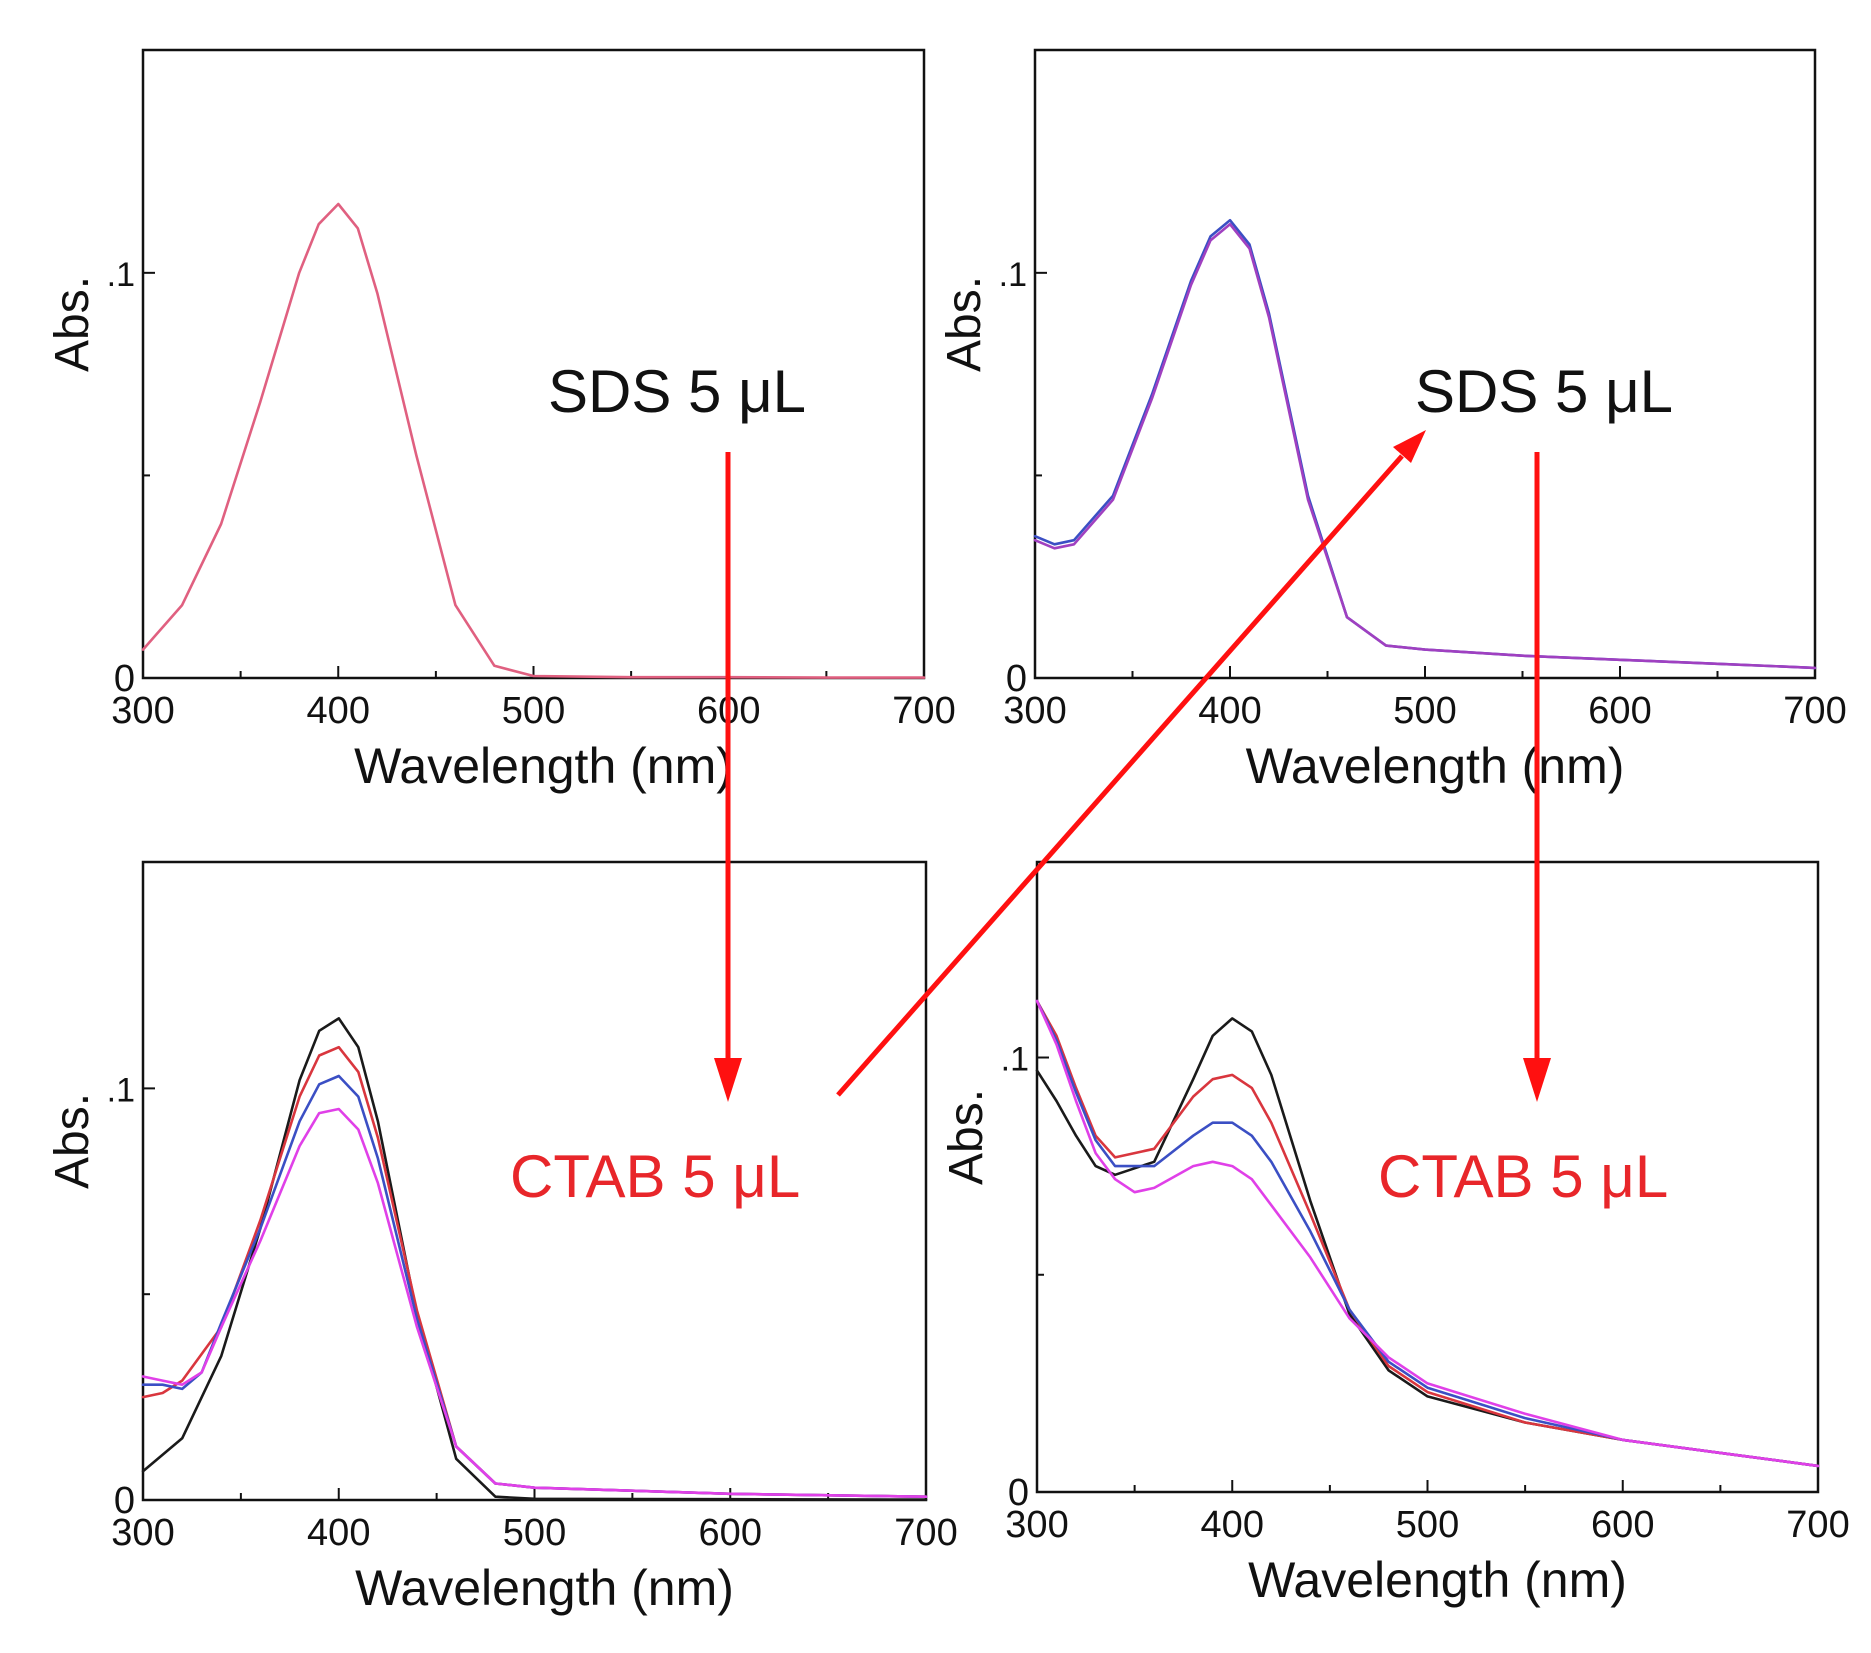  What do you see at coordinates (1120, 775) in the screenshot?
I see `arrow-diagonal` at bounding box center [1120, 775].